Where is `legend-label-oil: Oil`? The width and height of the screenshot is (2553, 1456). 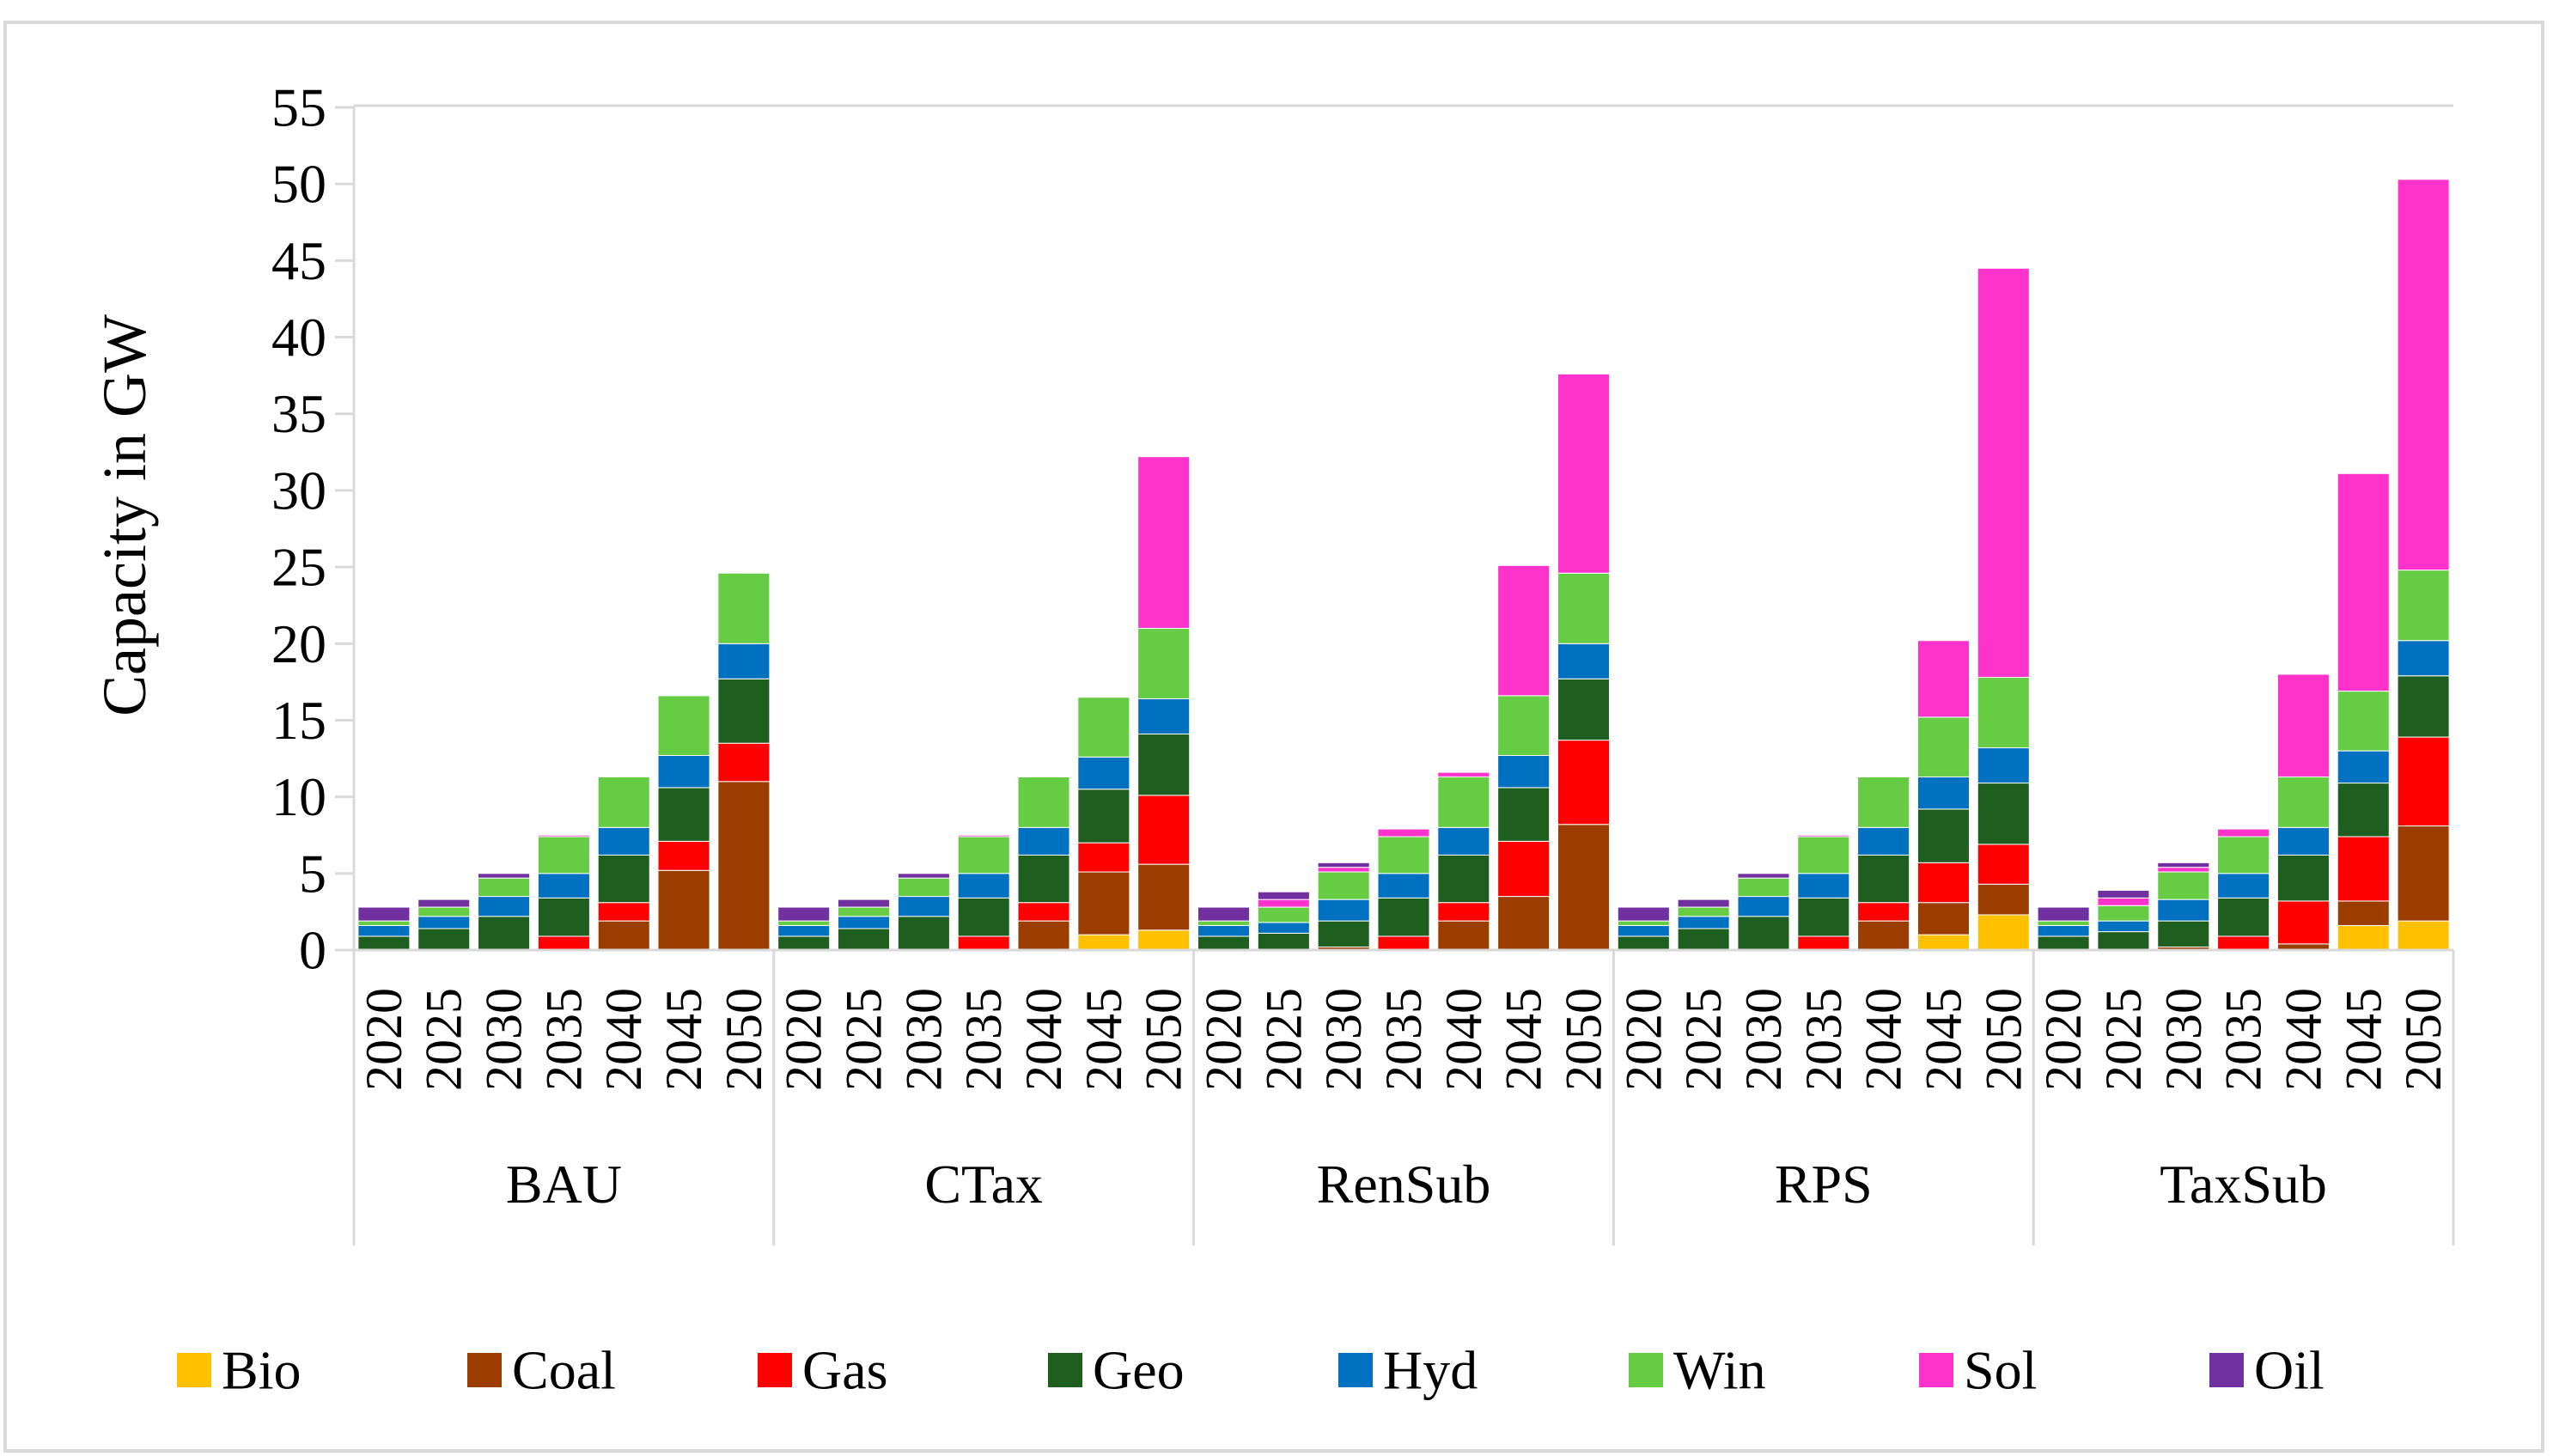
legend-label-oil: Oil is located at coordinates (2289, 1370).